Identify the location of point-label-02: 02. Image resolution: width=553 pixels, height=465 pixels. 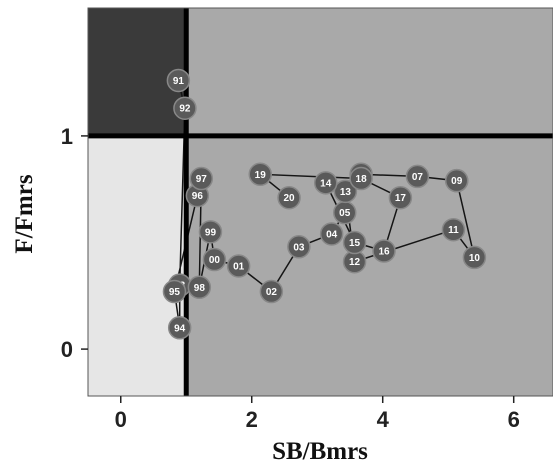
(272, 292).